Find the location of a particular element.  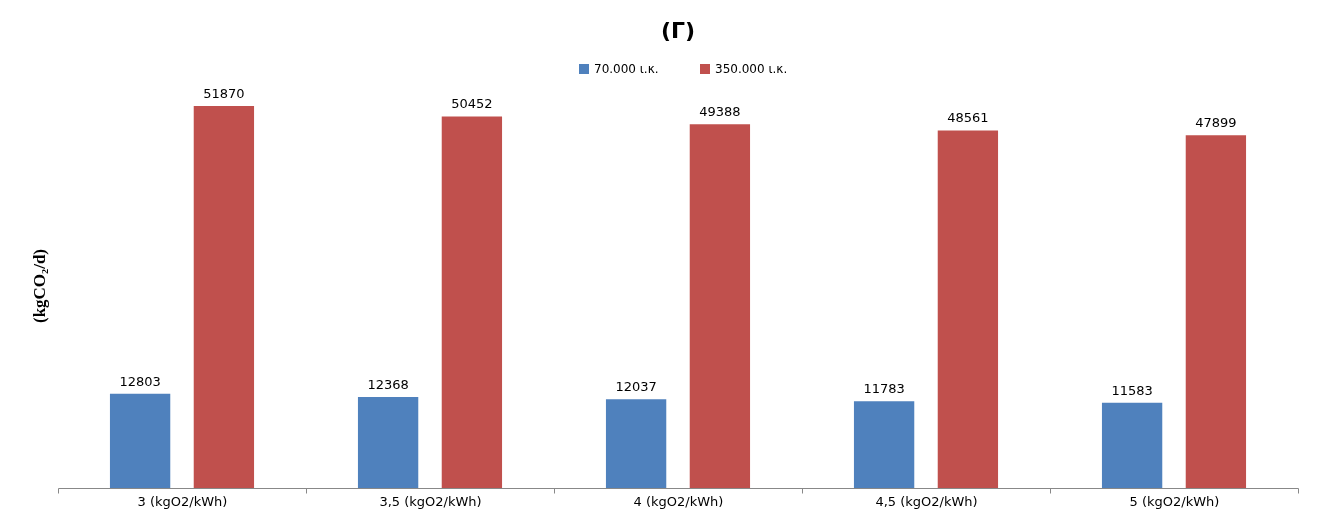

y-axis-title: (kgCO₂/d) is located at coordinates (39, 286).